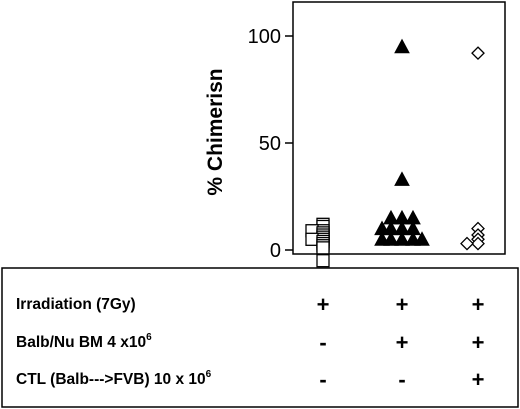 The height and width of the screenshot is (409, 520). I want to click on condition-row-label: Balb/Nu BM 4 x106, so click(84, 341).